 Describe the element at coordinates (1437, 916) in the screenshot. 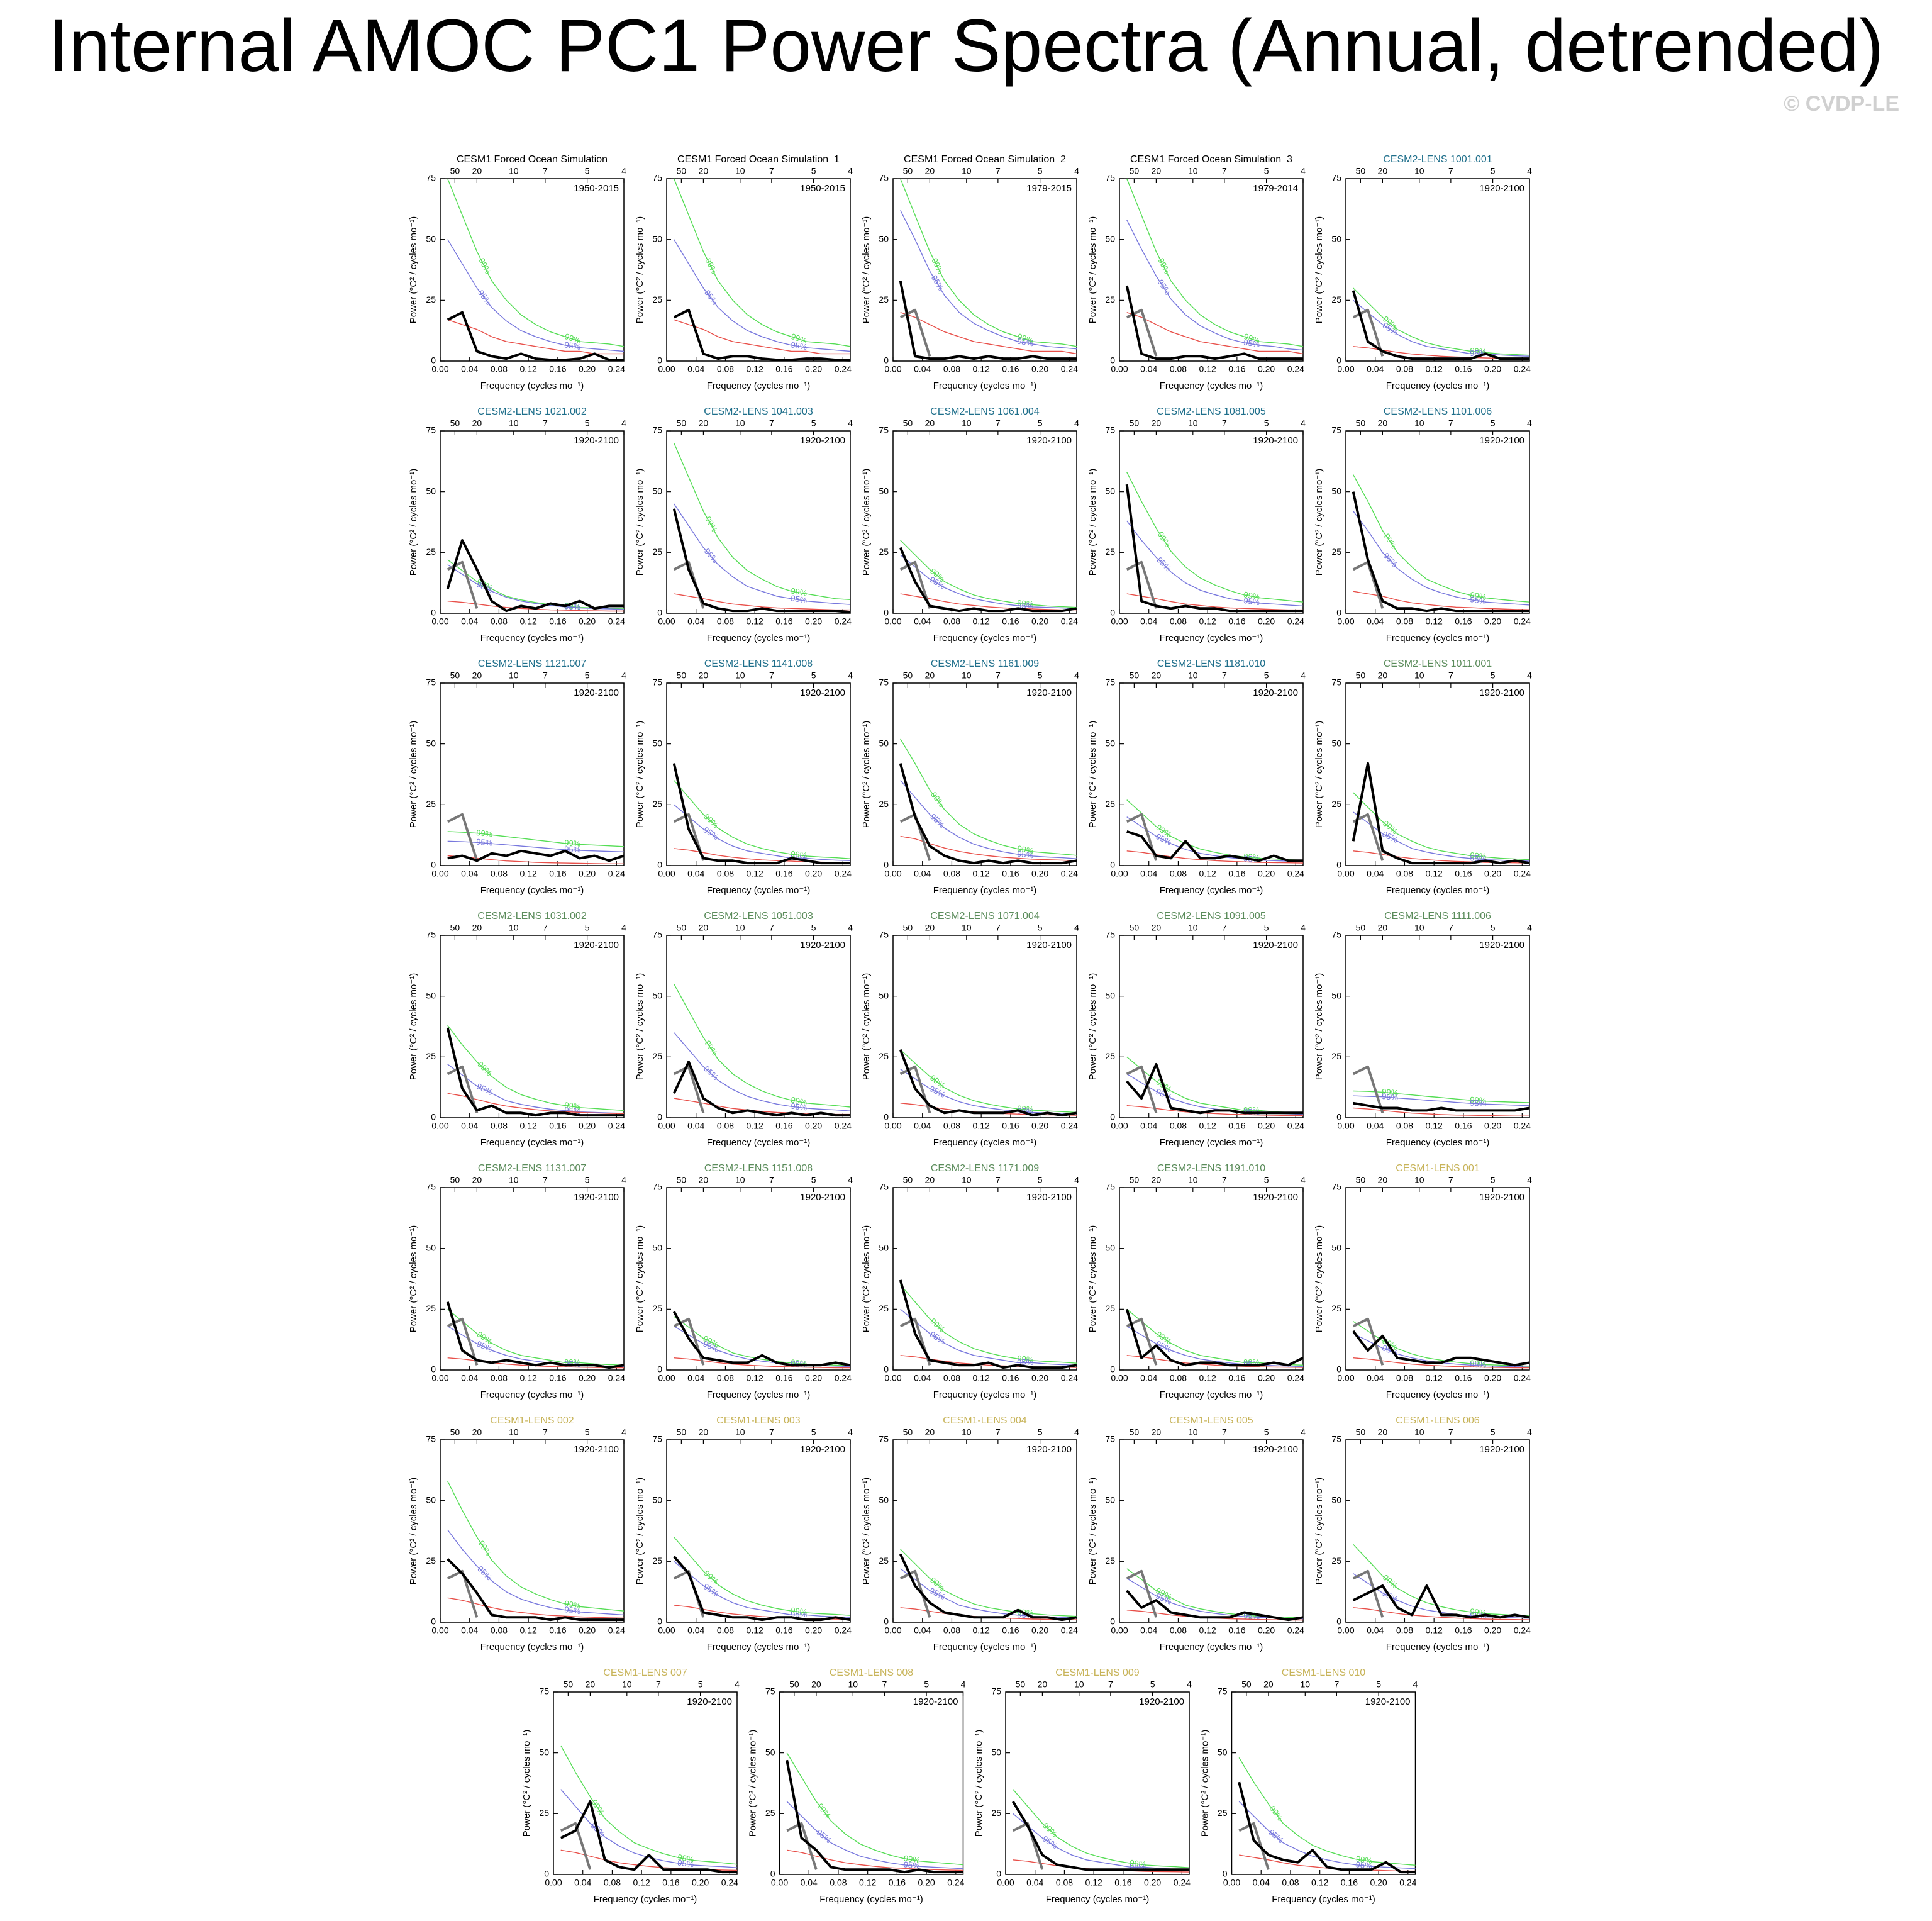

I see `panel-title: CESM2-LENS 1111.006` at that location.